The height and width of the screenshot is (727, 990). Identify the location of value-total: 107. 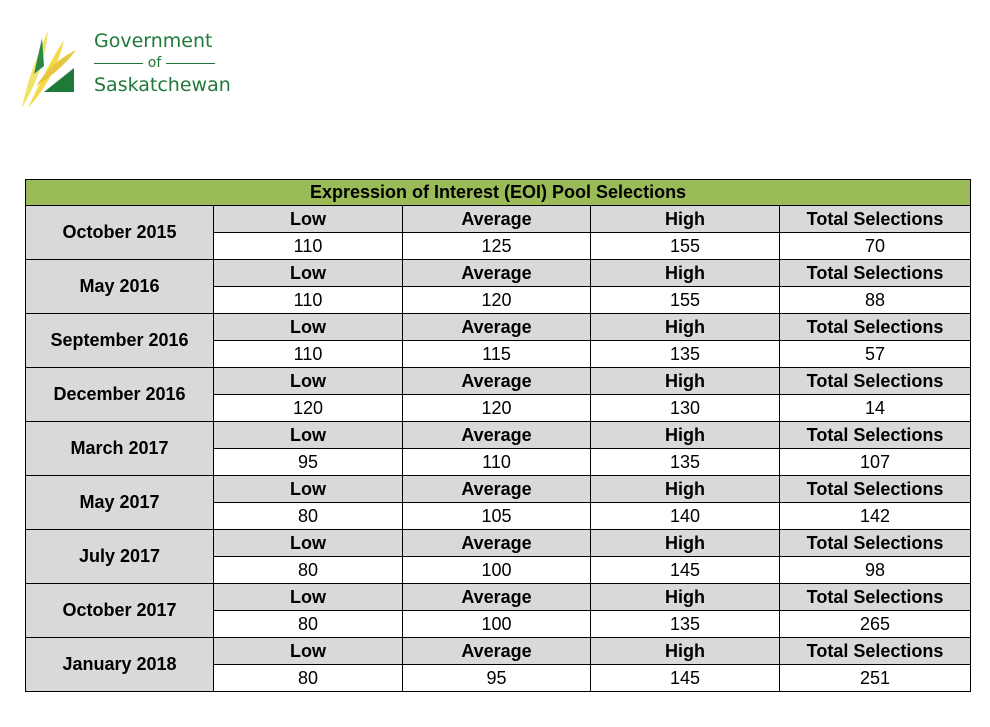
(875, 462).